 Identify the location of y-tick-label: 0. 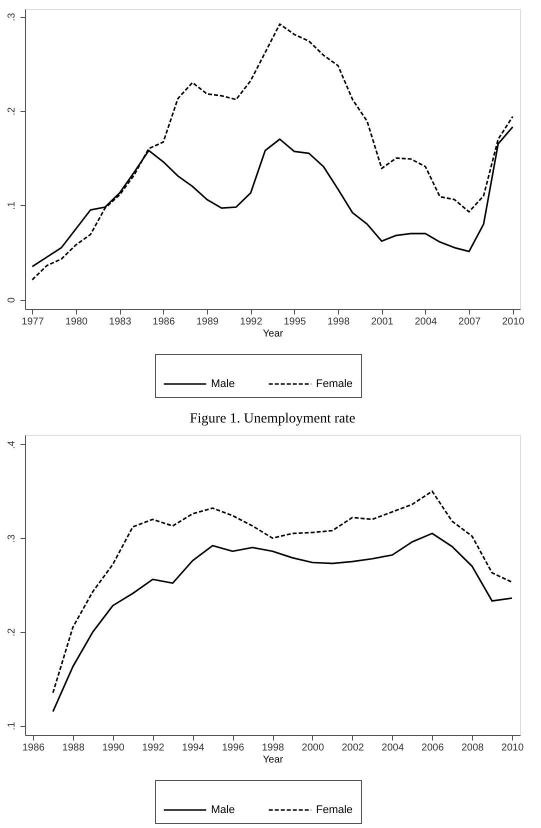
(12, 299).